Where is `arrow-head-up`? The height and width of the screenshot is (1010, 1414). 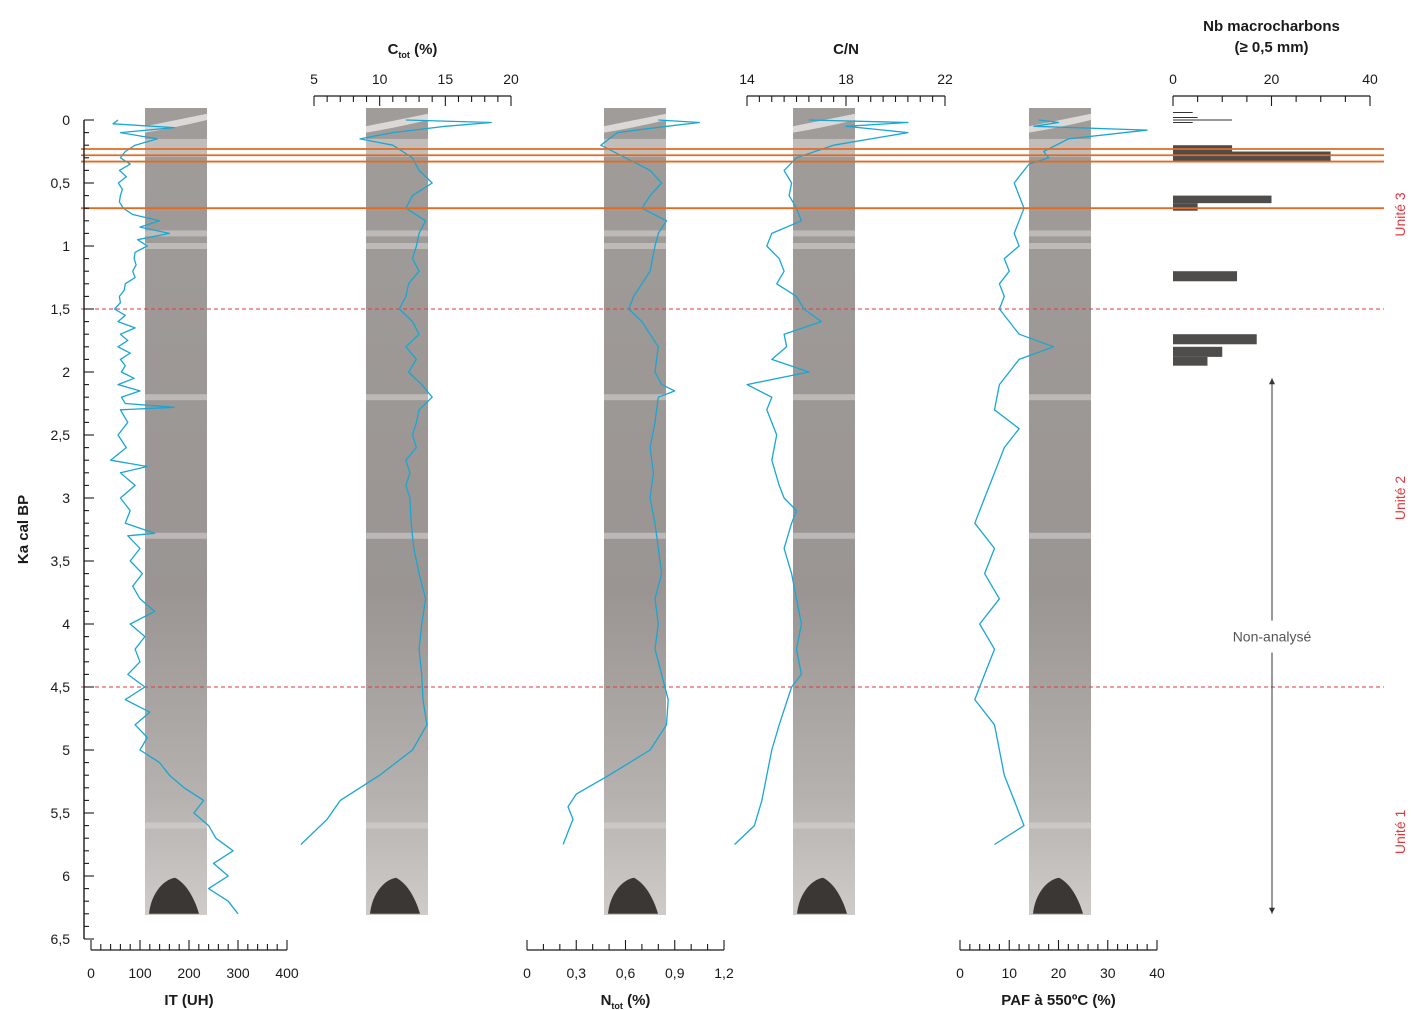
arrow-head-up is located at coordinates (1272, 381).